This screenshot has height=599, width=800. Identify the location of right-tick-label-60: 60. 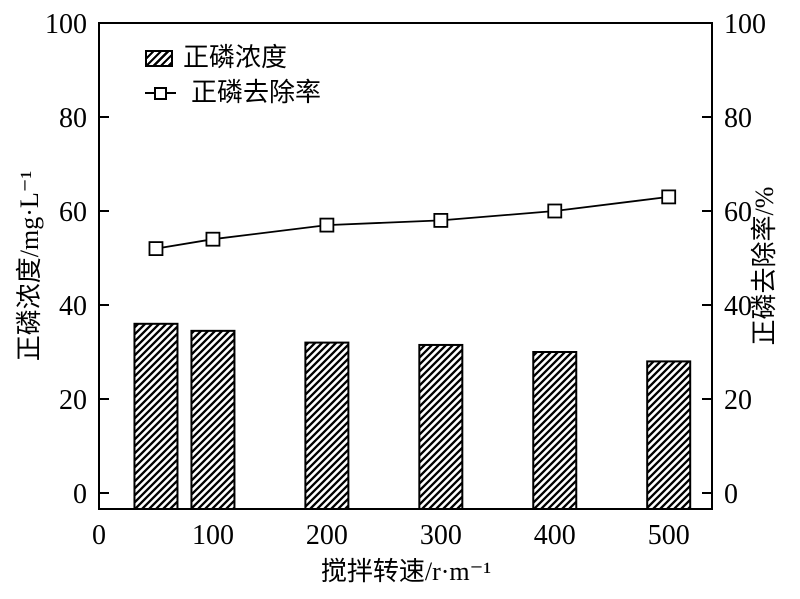
(738, 212).